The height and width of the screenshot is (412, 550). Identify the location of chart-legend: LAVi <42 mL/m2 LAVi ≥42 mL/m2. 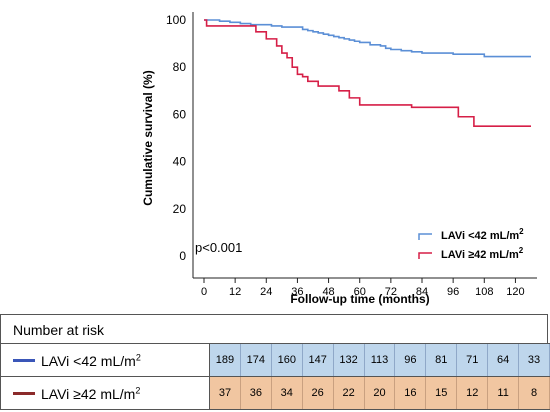
(471, 244).